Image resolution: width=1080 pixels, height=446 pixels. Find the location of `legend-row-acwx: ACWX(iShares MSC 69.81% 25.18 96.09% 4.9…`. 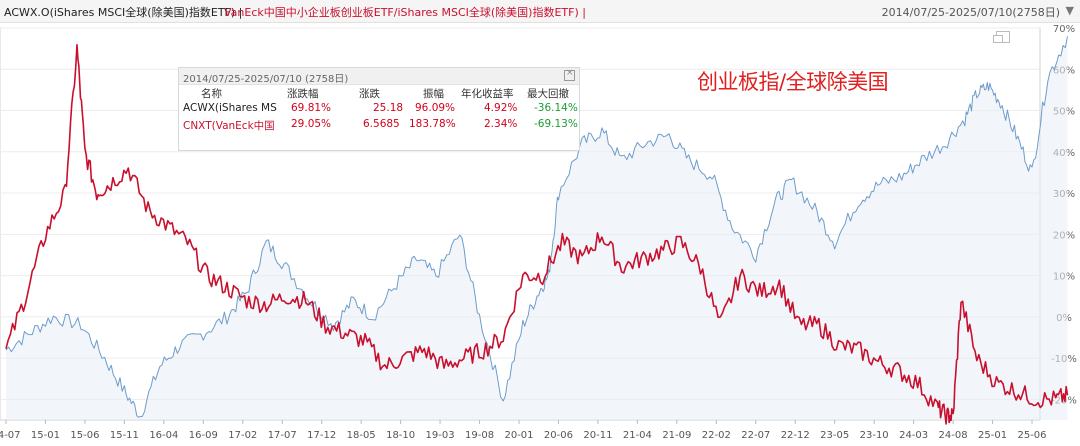

legend-row-acwx: ACWX(iShares MSC 69.81% 25.18 96.09% 4.9… is located at coordinates (379, 109).